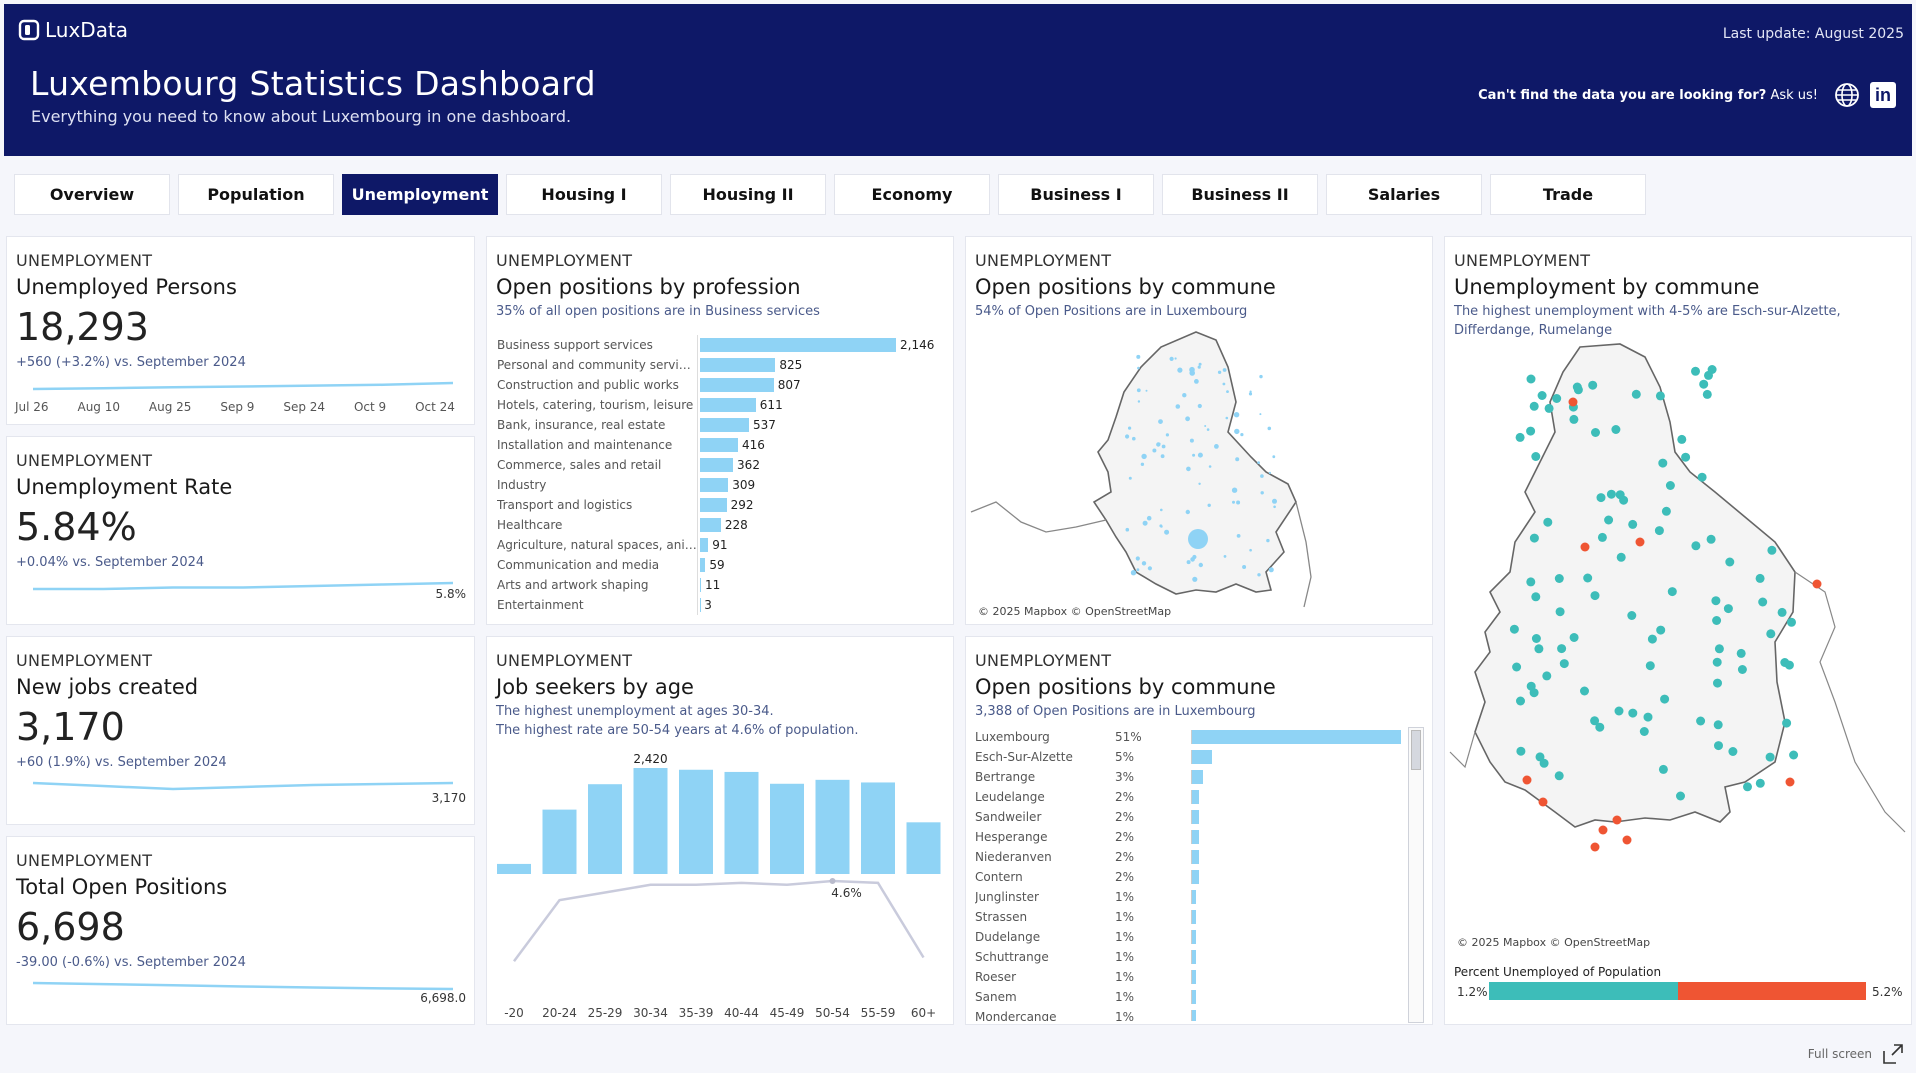  I want to click on commune-row: Junglinster 1%, so click(1198, 897).